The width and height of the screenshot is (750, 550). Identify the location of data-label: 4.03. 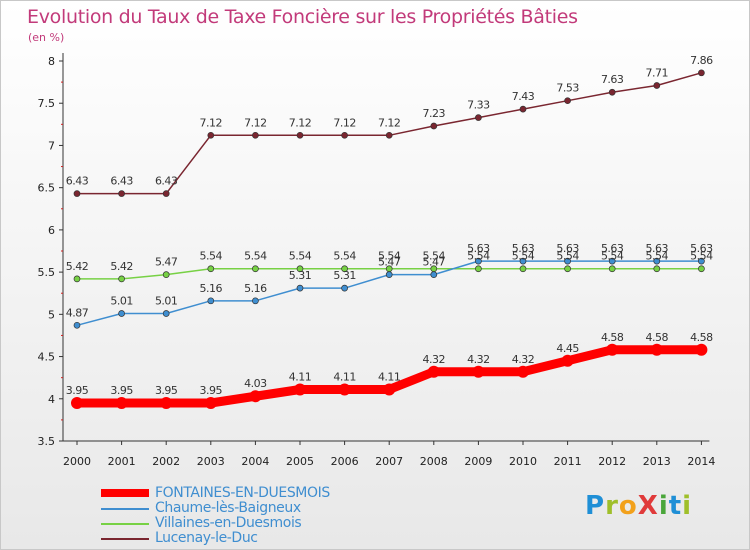
(255, 383).